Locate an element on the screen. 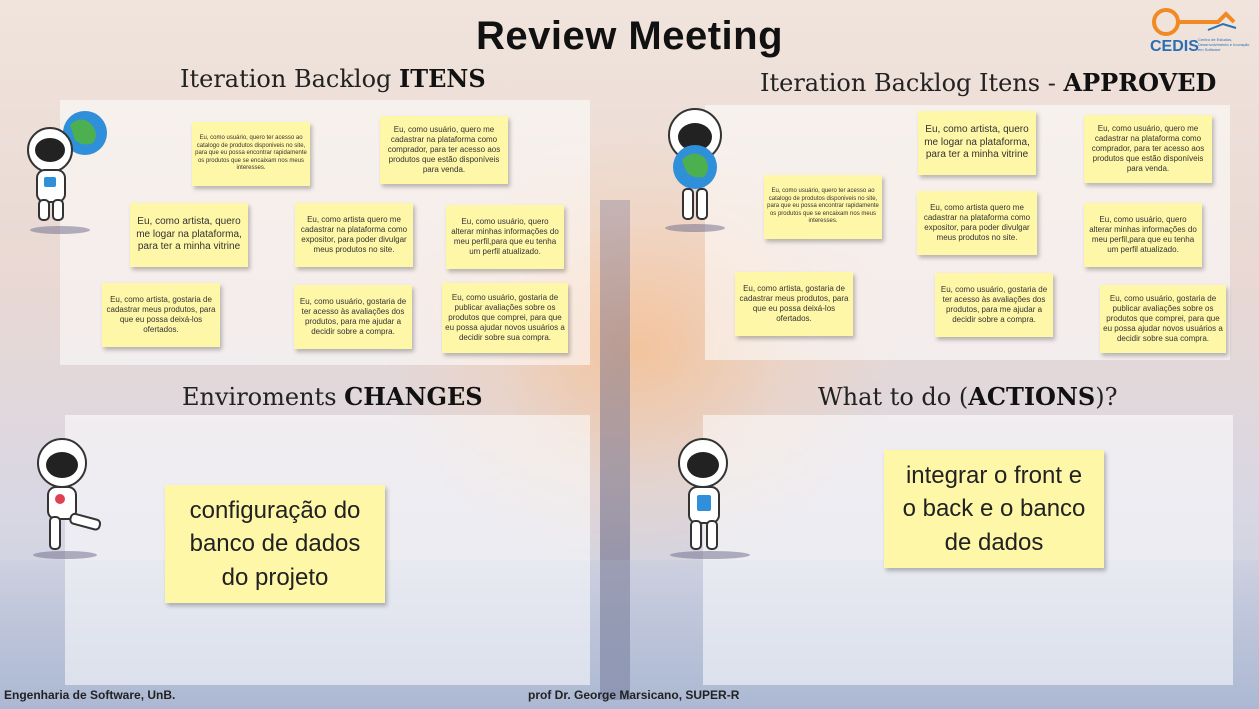 This screenshot has height=709, width=1259. cedis-logo is located at coordinates (1194, 22).